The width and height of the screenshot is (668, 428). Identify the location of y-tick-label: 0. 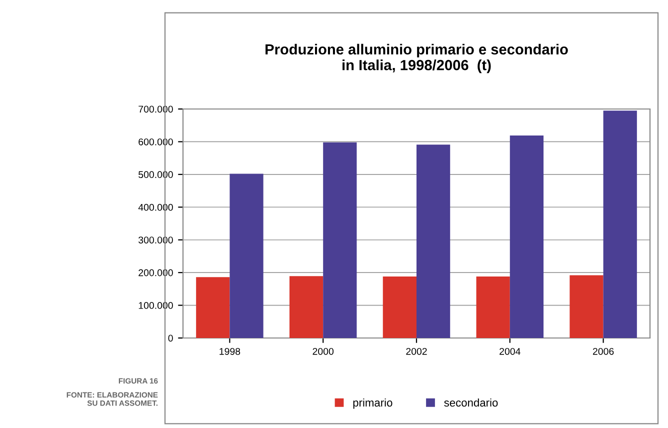
(170, 338).